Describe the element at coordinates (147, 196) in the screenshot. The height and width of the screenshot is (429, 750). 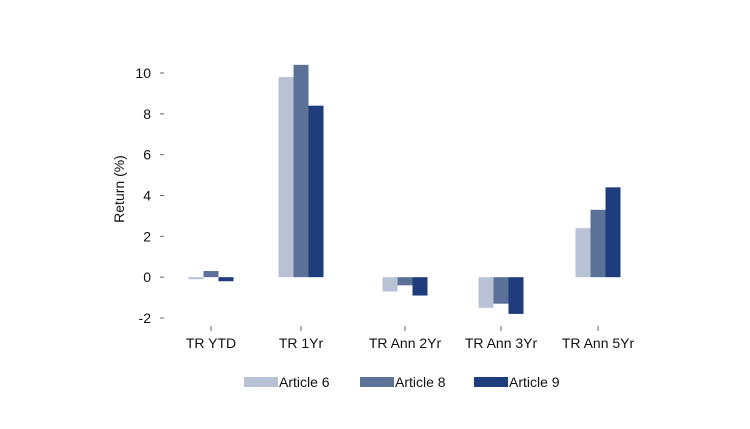
I see `y-tick-label: 4` at that location.